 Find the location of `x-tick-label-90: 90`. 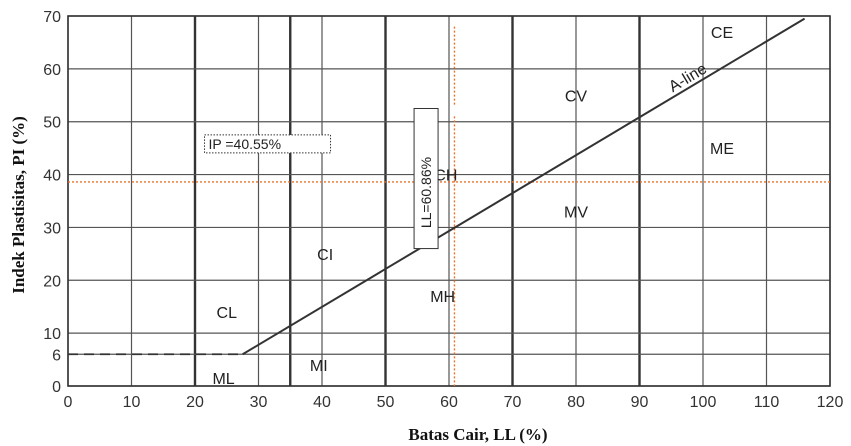

x-tick-label-90: 90 is located at coordinates (640, 402).